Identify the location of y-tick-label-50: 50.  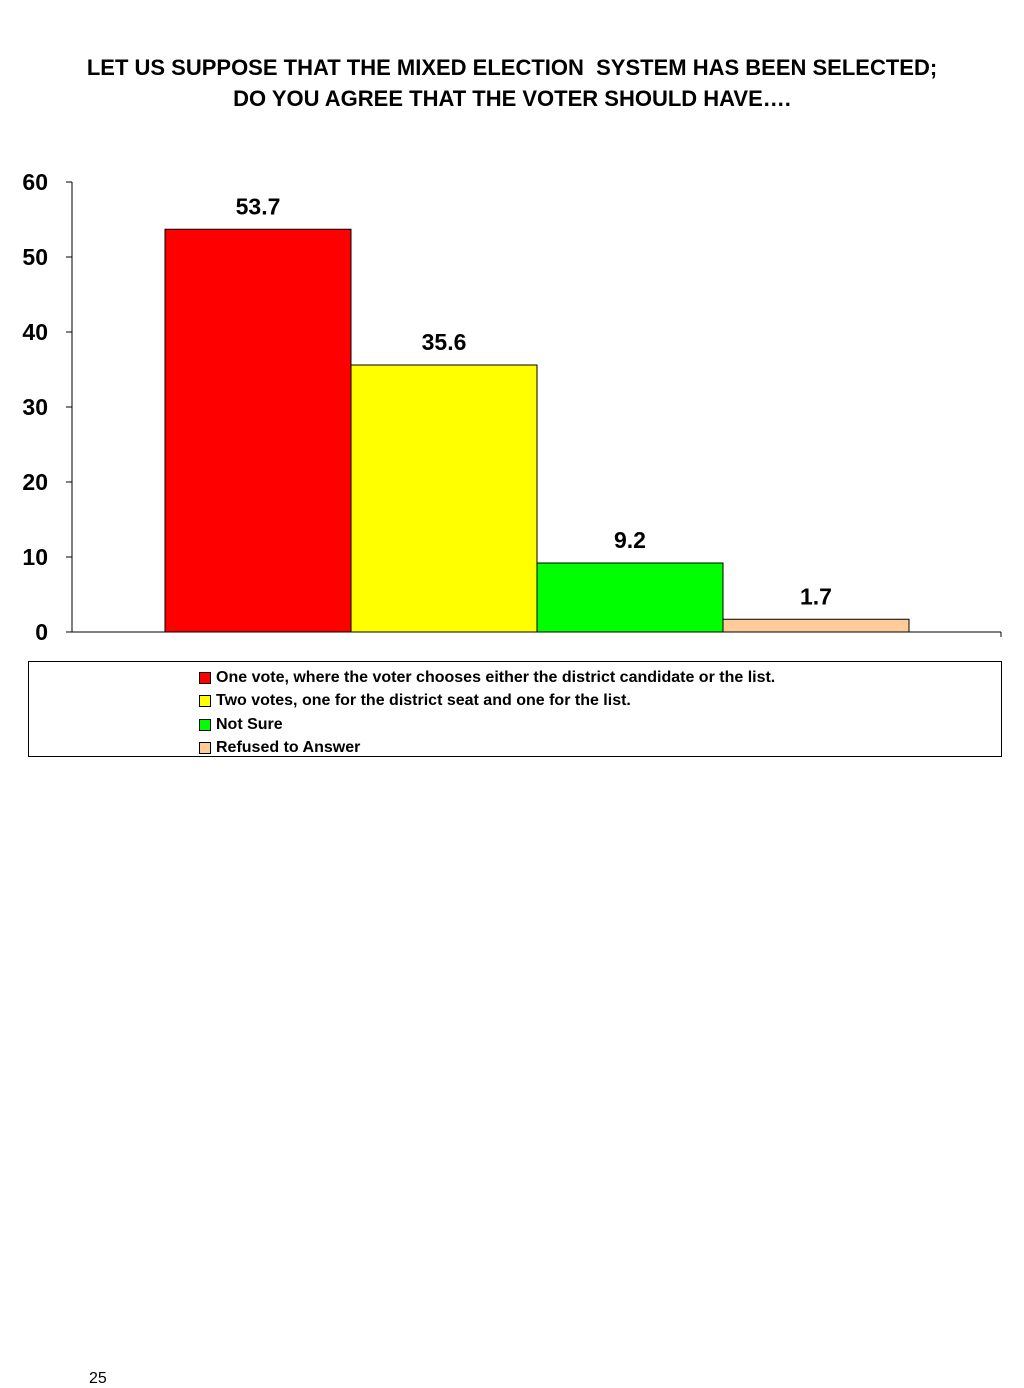
(35, 257).